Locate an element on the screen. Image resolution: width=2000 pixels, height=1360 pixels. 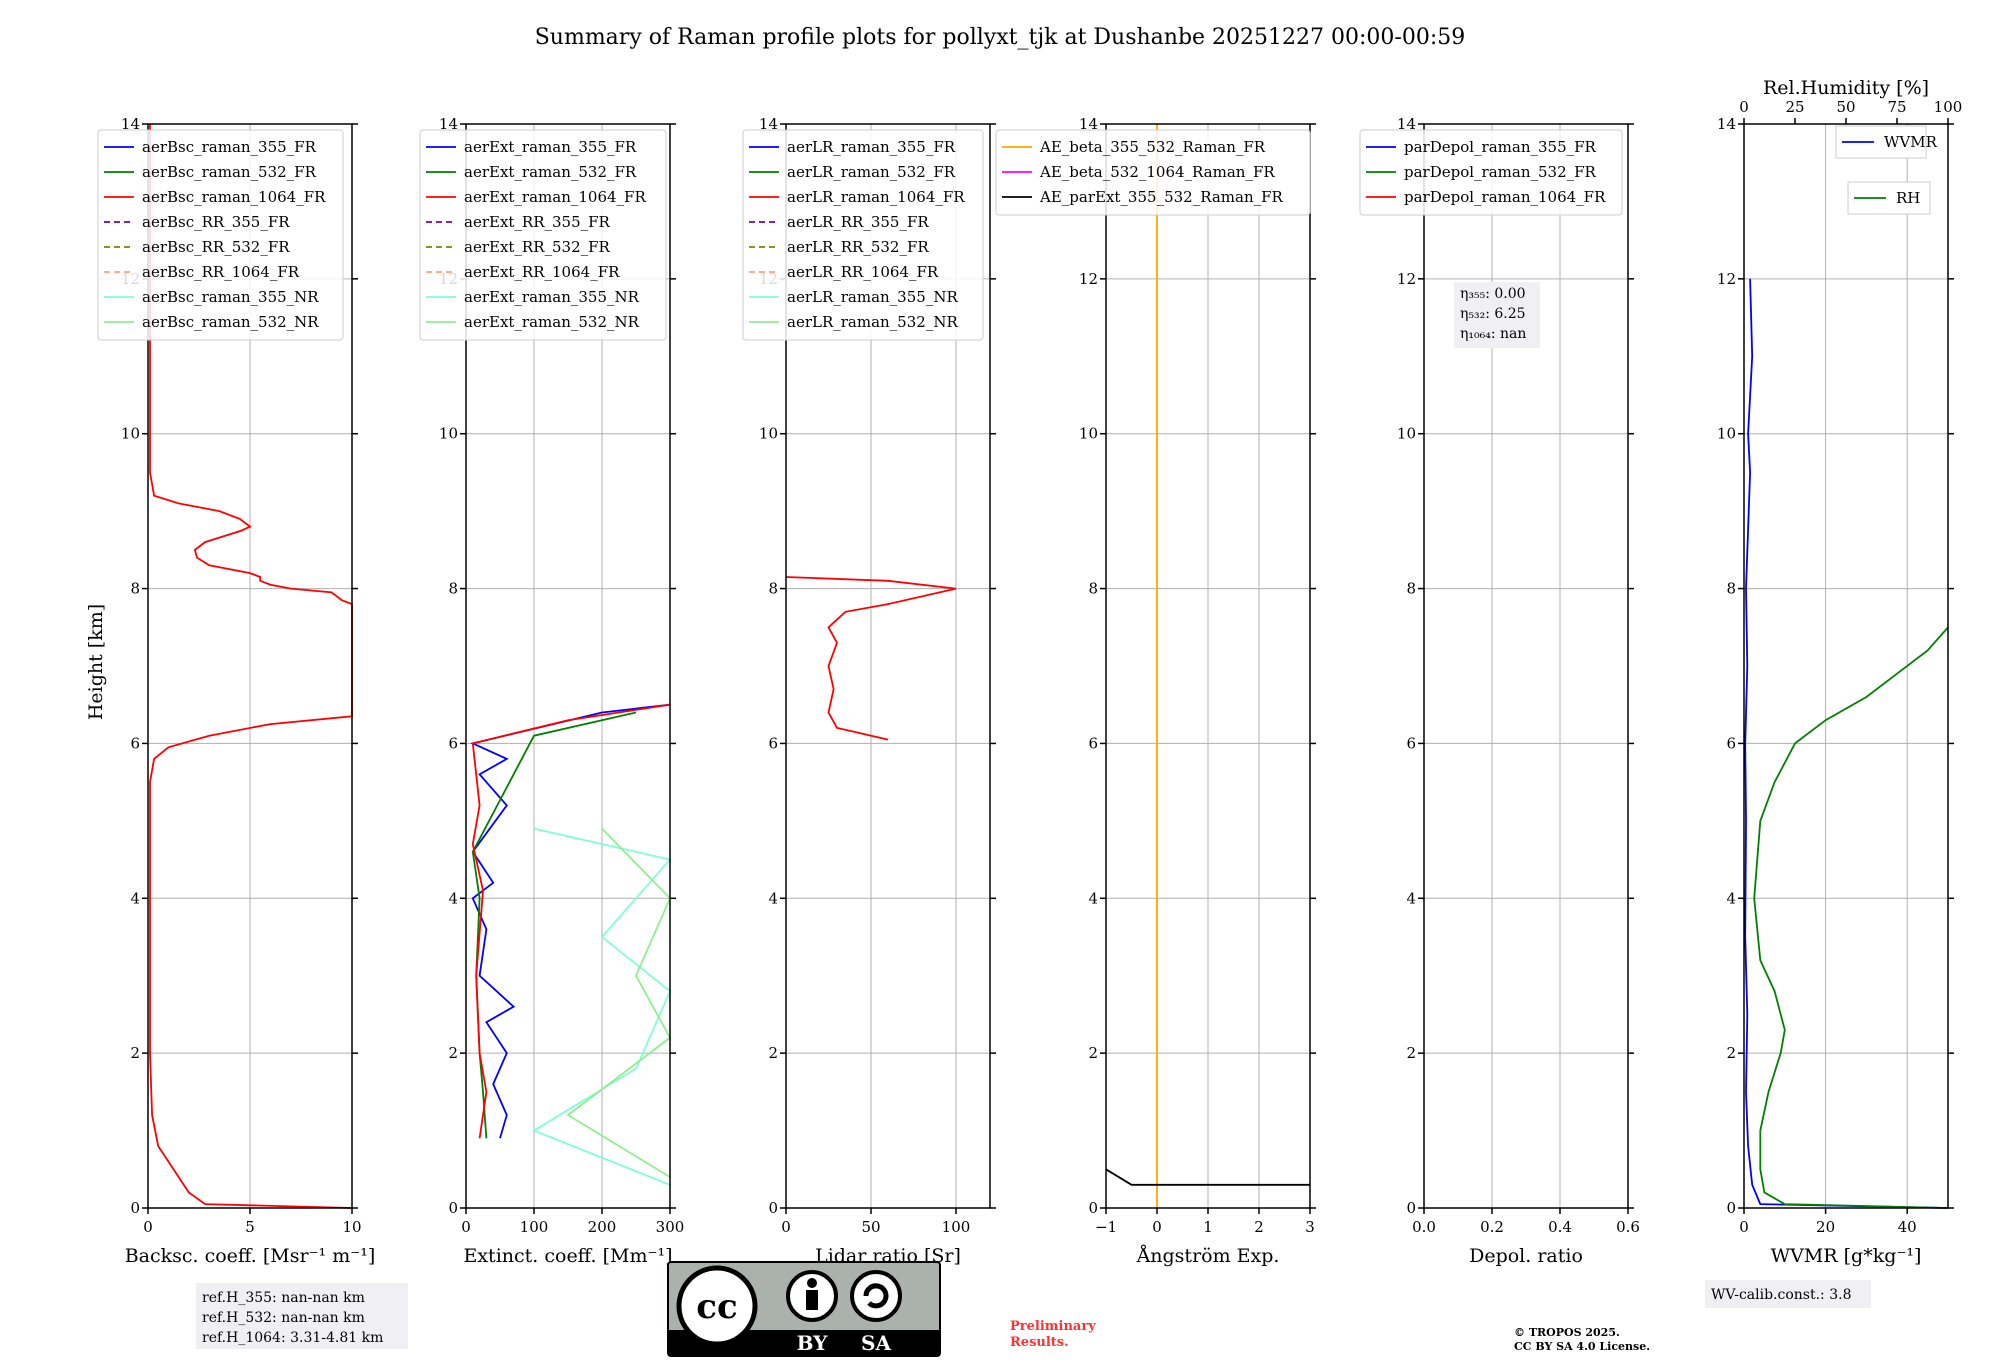
x-tick-label: 100 is located at coordinates (956, 1227).